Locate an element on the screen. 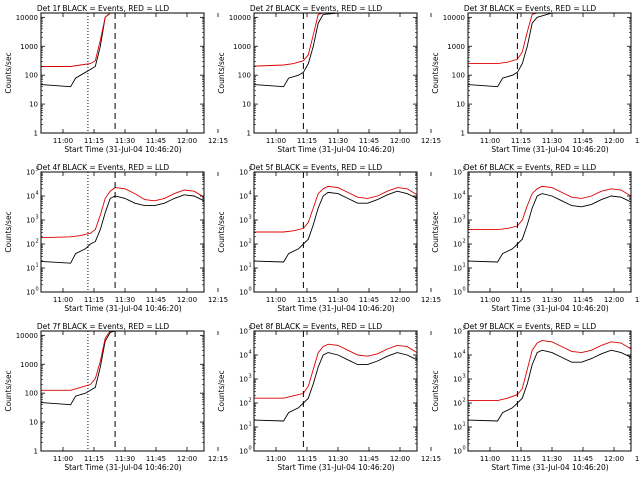  panel-title: Det 1f BLACK = Events, RED = LLD is located at coordinates (103, 8).